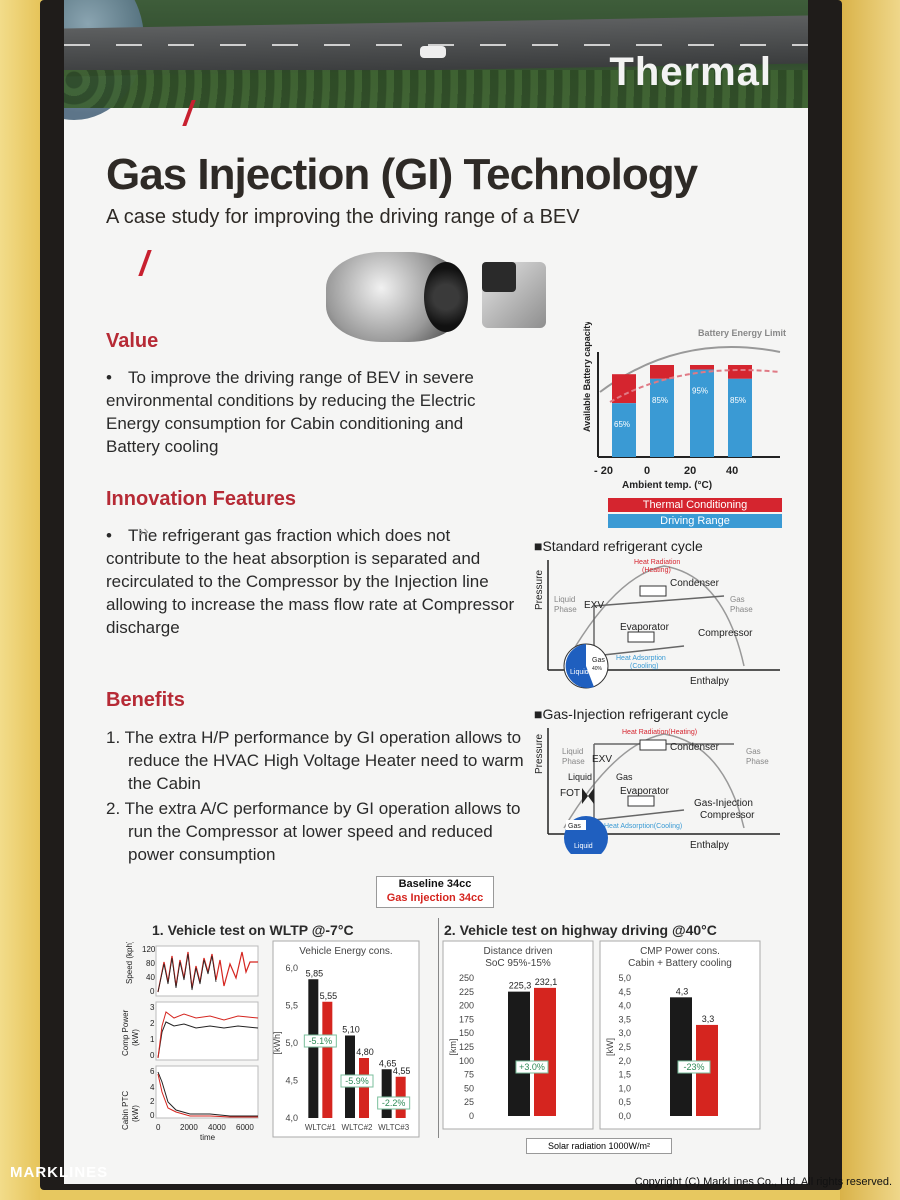  Describe the element at coordinates (466, 1006) in the screenshot. I see `y-tick-label: 200` at that location.